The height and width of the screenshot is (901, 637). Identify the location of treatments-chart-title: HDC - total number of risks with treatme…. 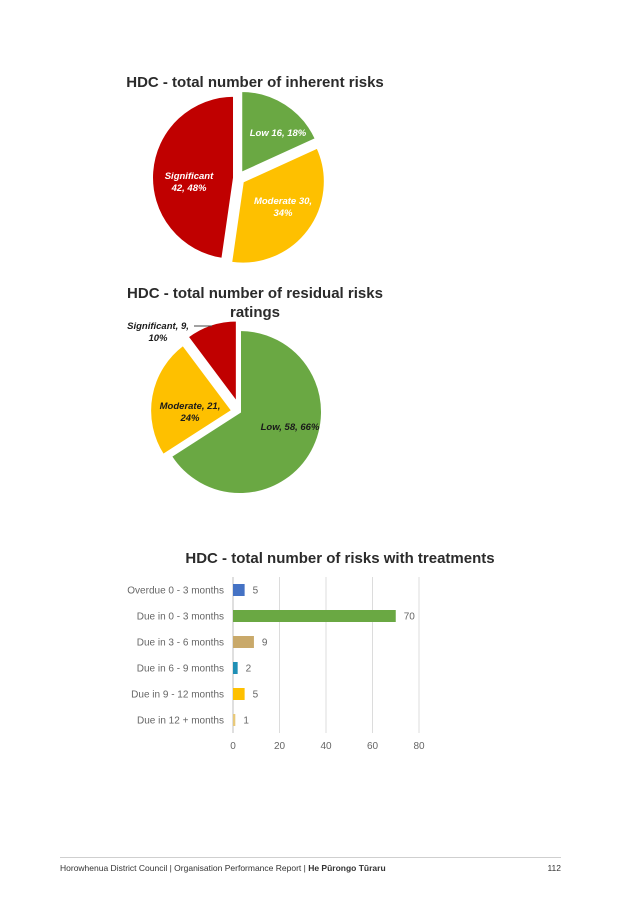
(340, 558).